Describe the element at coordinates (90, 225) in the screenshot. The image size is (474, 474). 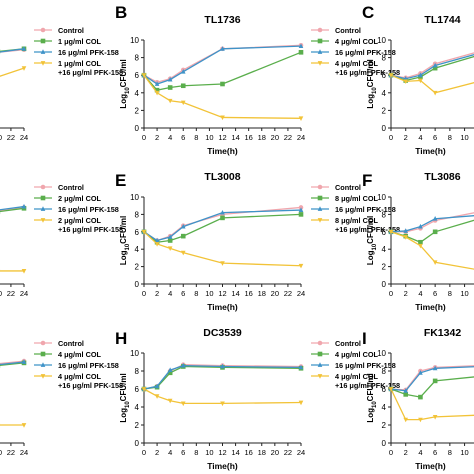
I see `legend-label: 2 μg/ml COL +16 μg/ml PFK-158` at that location.